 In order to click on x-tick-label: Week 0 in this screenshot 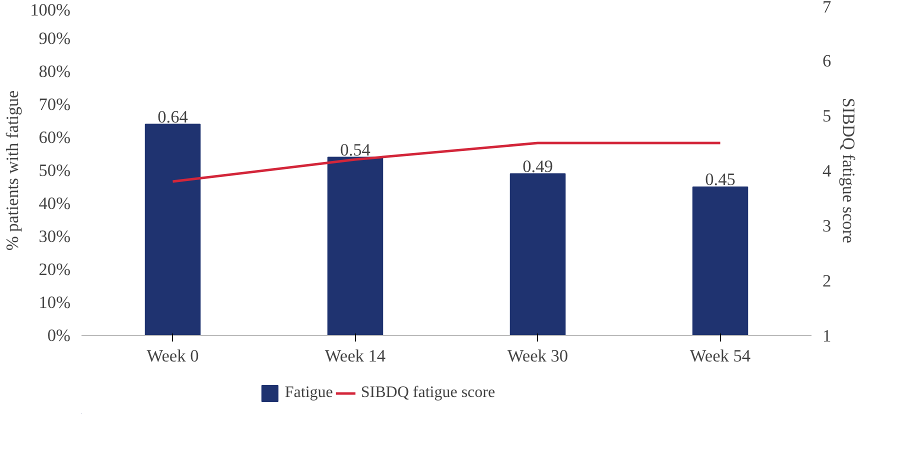, I will do `click(172, 356)`.